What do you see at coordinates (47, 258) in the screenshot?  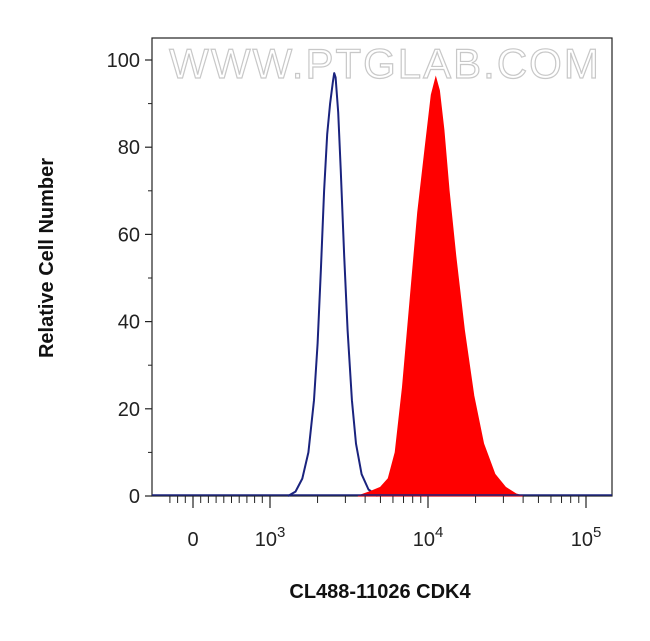 I see `y-axis-title: Relative Cell Number` at bounding box center [47, 258].